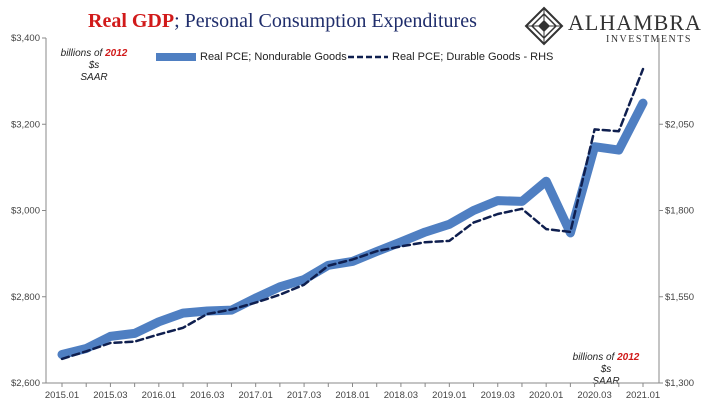 The height and width of the screenshot is (409, 705). I want to click on legend-item-nondurable: Real PCE; Nondurable Goods, so click(251, 57).